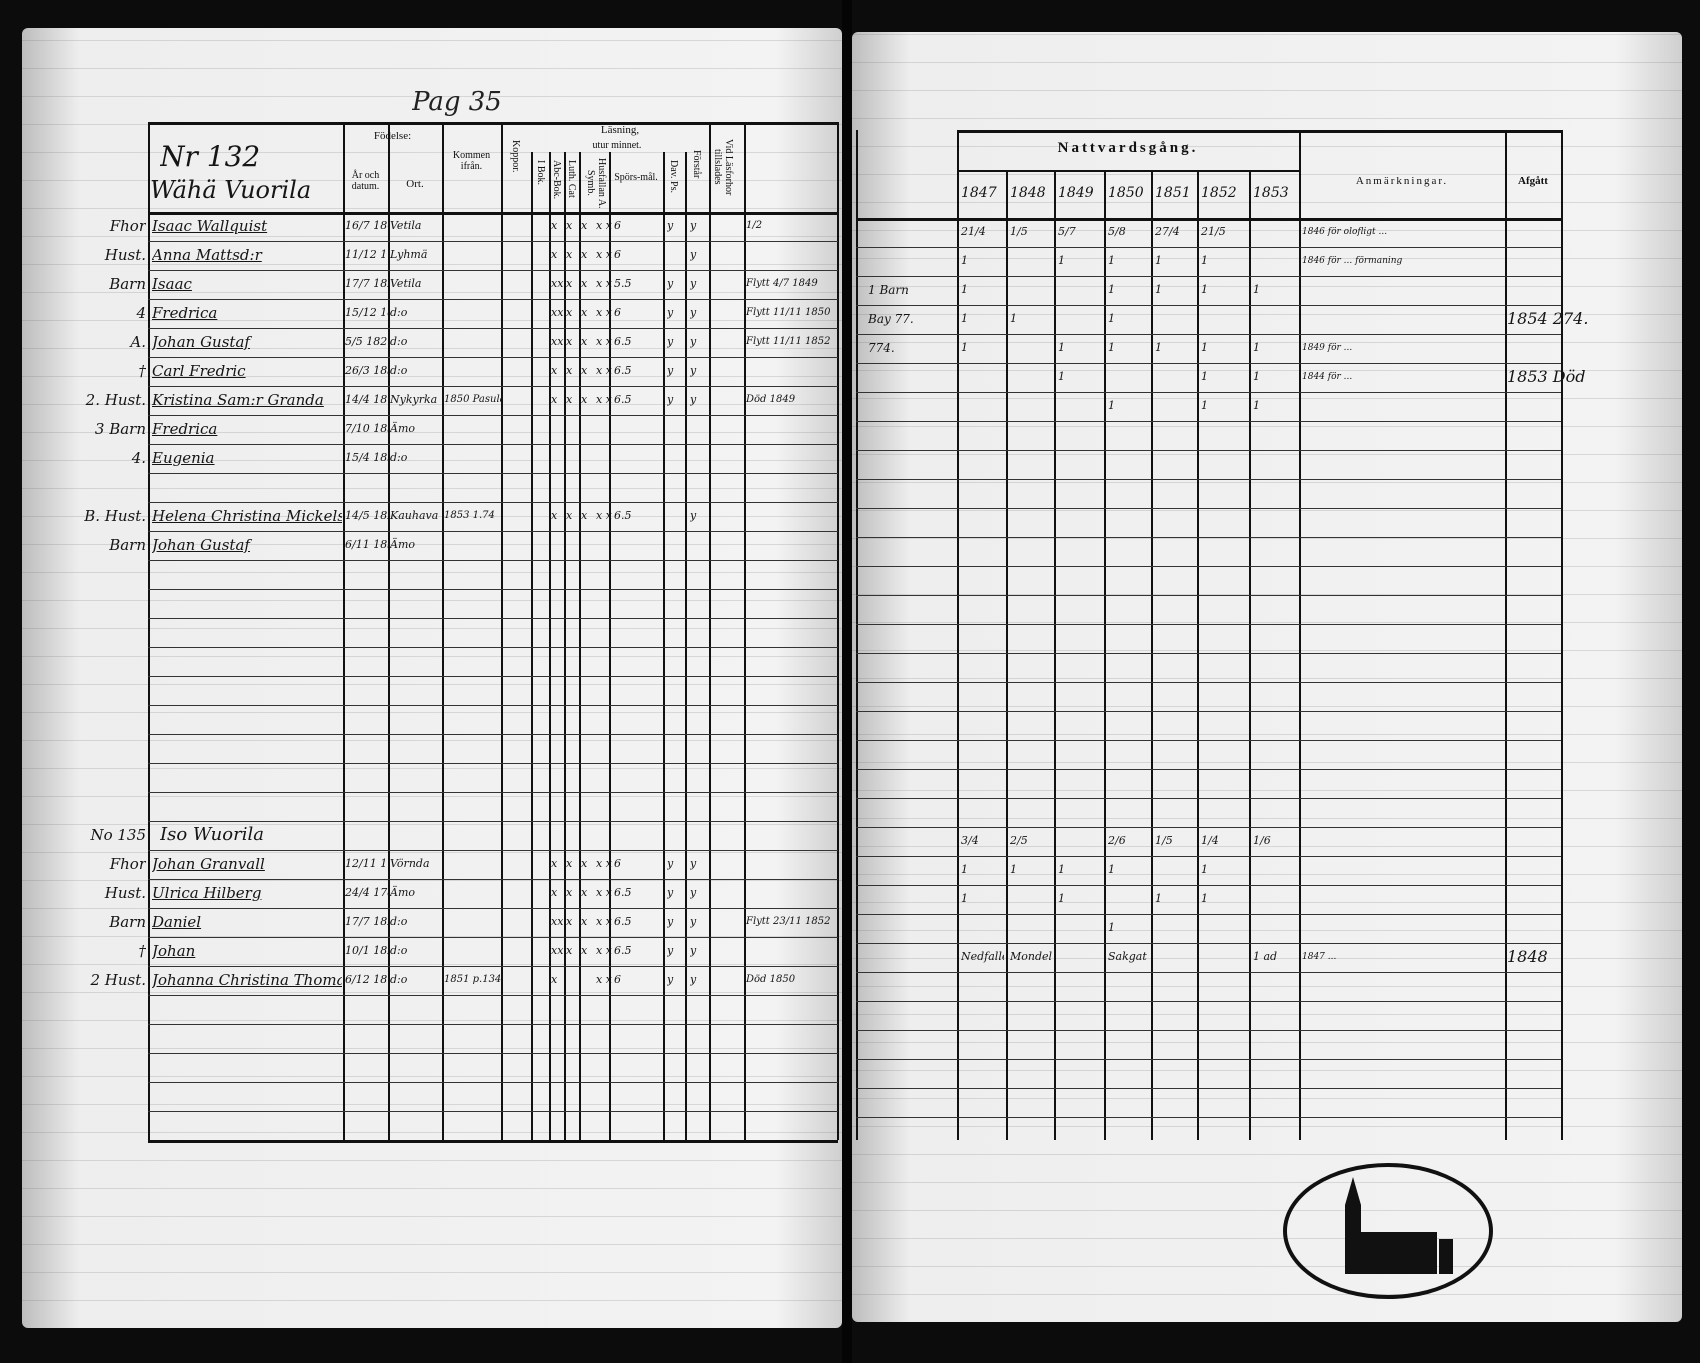 This screenshot has height=1363, width=1700. Describe the element at coordinates (406, 225) in the screenshot. I see `row-birth-place: Vetila` at that location.